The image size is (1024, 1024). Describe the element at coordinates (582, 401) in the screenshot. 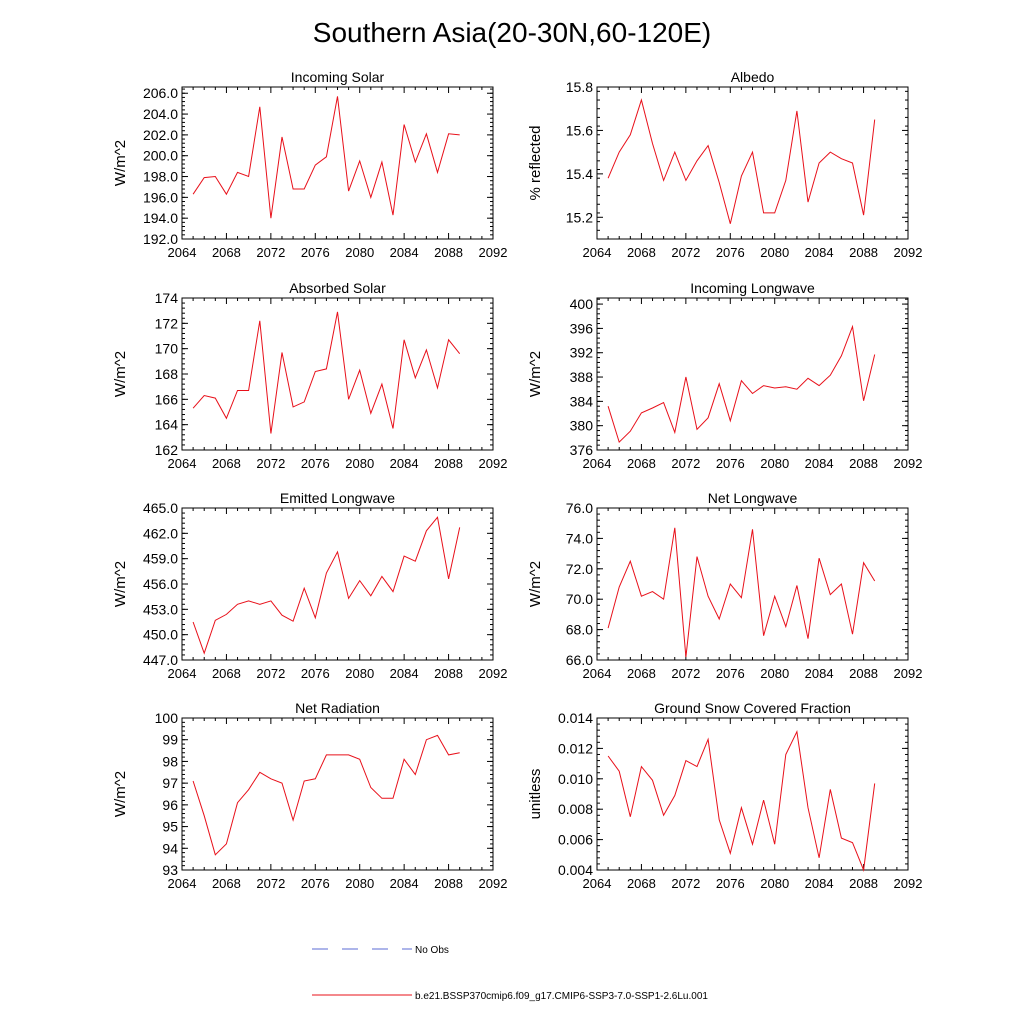

I see `y-tick-label: 384` at that location.